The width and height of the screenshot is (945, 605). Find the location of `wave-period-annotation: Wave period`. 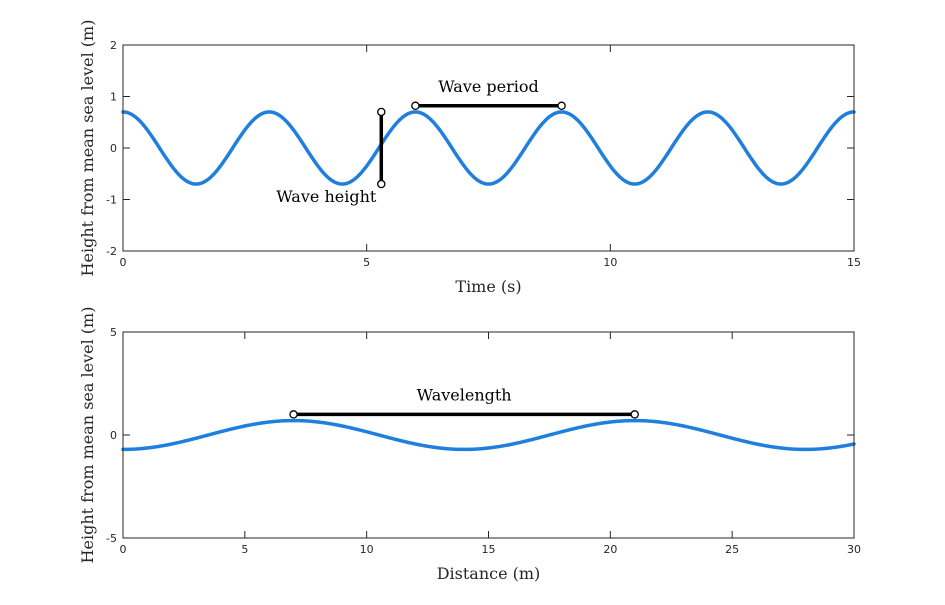

wave-period-annotation: Wave period is located at coordinates (488, 86).